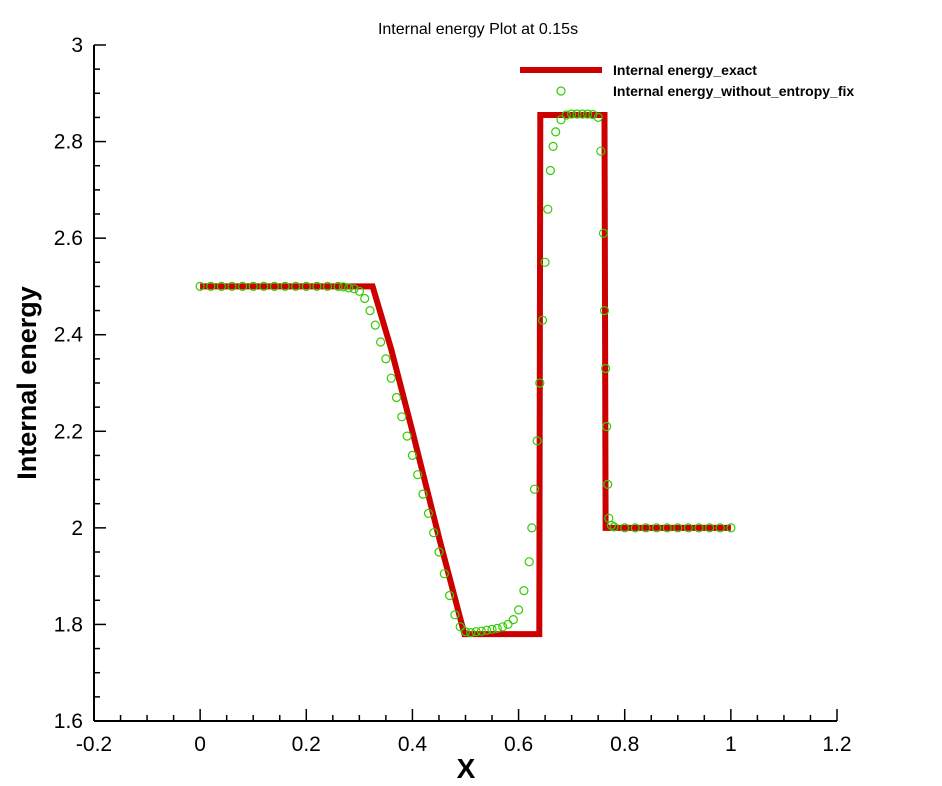 The height and width of the screenshot is (786, 942). What do you see at coordinates (68, 721) in the screenshot?
I see `y-tick-label: 1.6` at bounding box center [68, 721].